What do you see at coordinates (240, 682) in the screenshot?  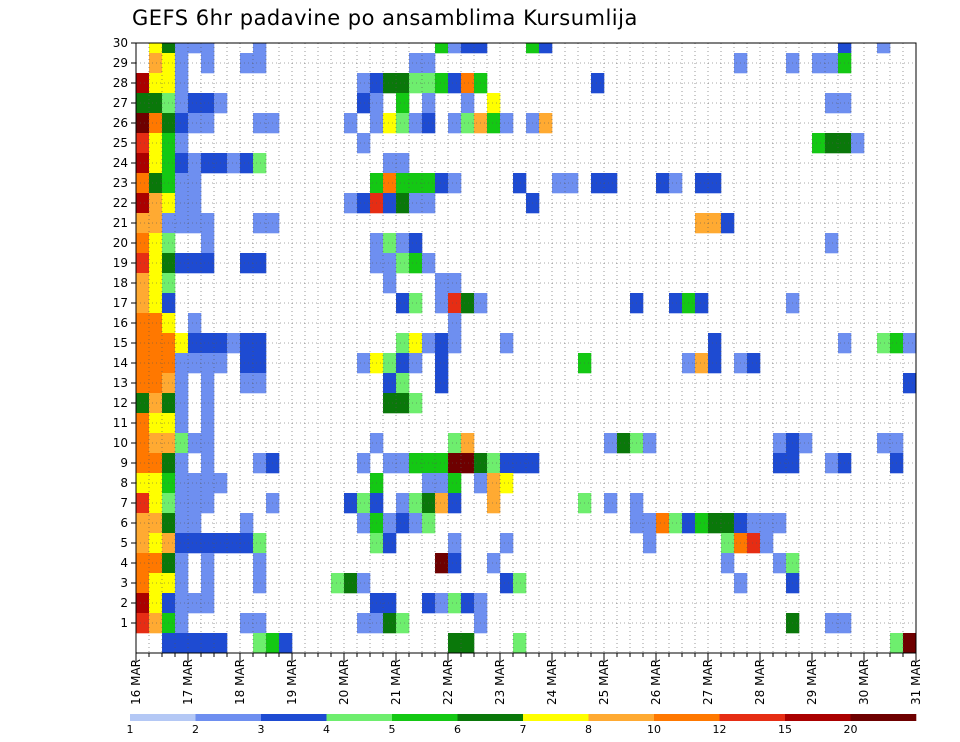 I see `x-tick-label: 18 MAR` at bounding box center [240, 682].